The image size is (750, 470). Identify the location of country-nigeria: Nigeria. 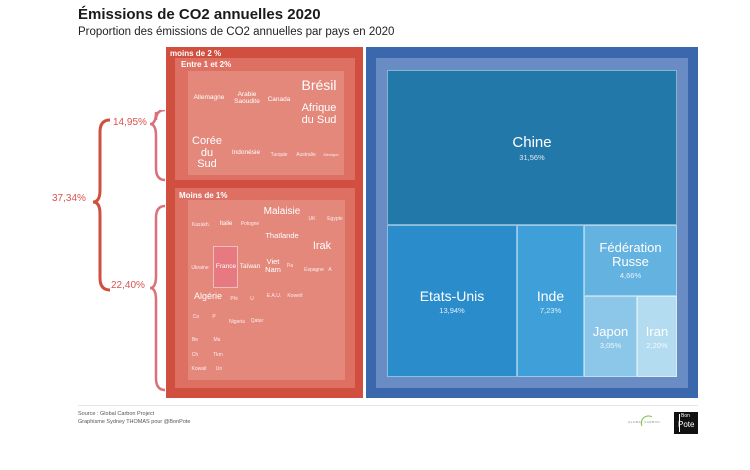
(237, 322).